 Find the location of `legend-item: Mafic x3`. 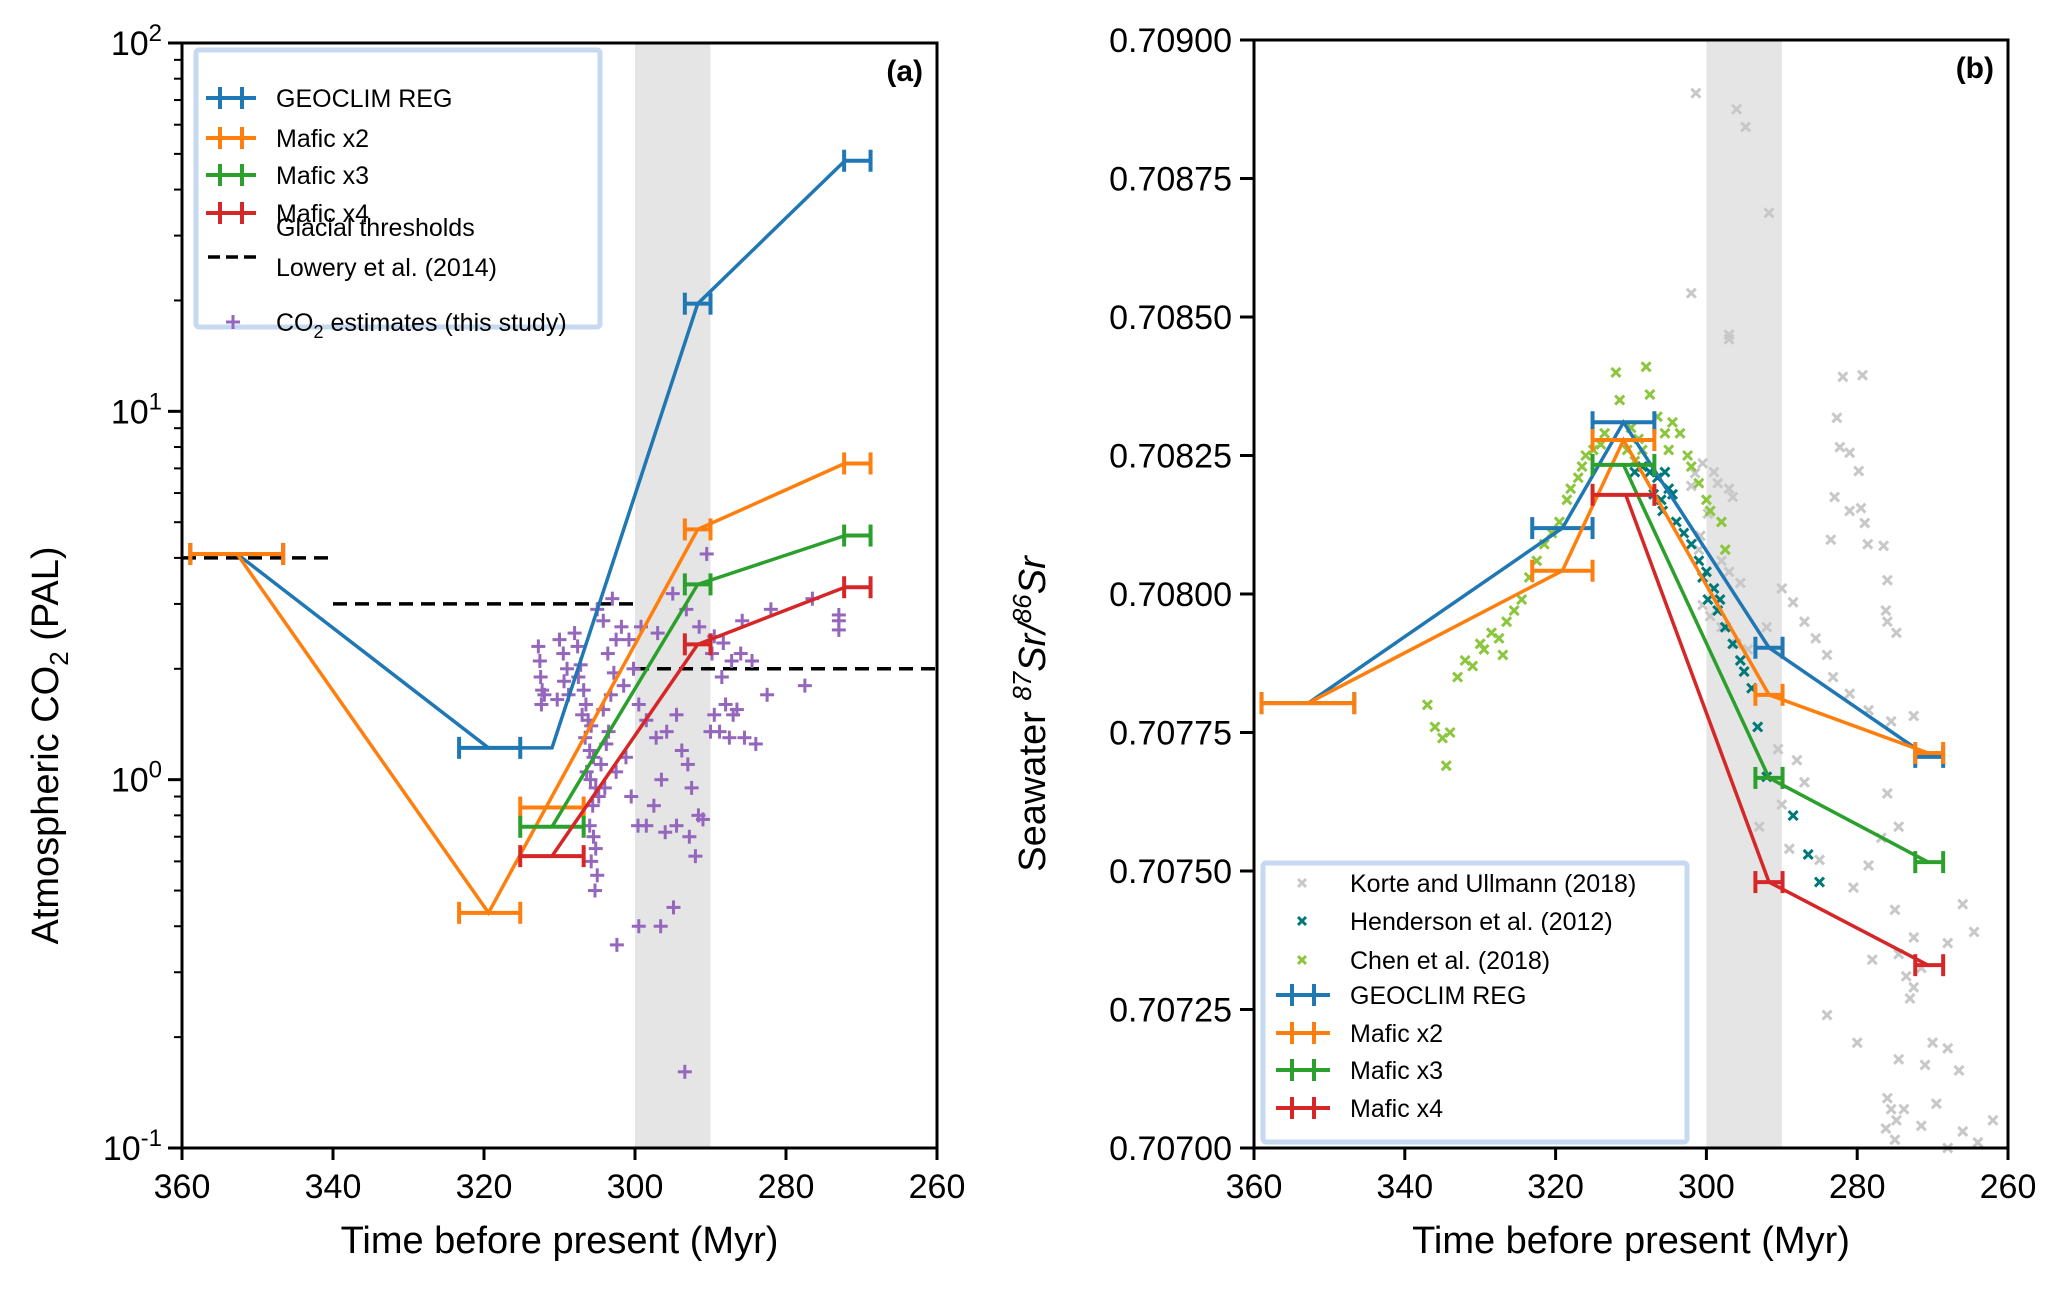

legend-item: Mafic x3 is located at coordinates (287, 176).